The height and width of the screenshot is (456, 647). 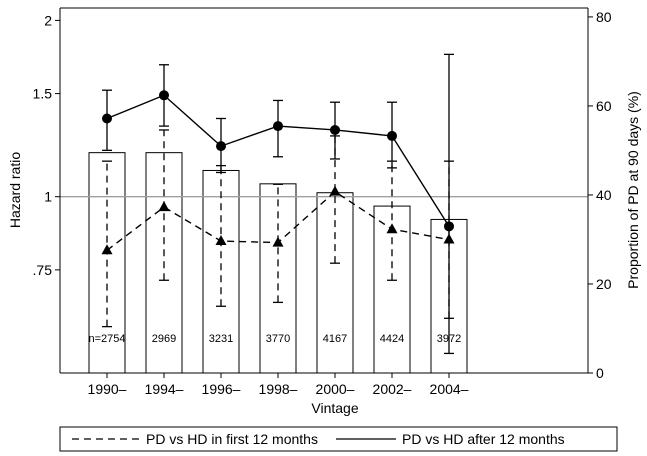 I want to click on bar-label: 4424, so click(x=392, y=339).